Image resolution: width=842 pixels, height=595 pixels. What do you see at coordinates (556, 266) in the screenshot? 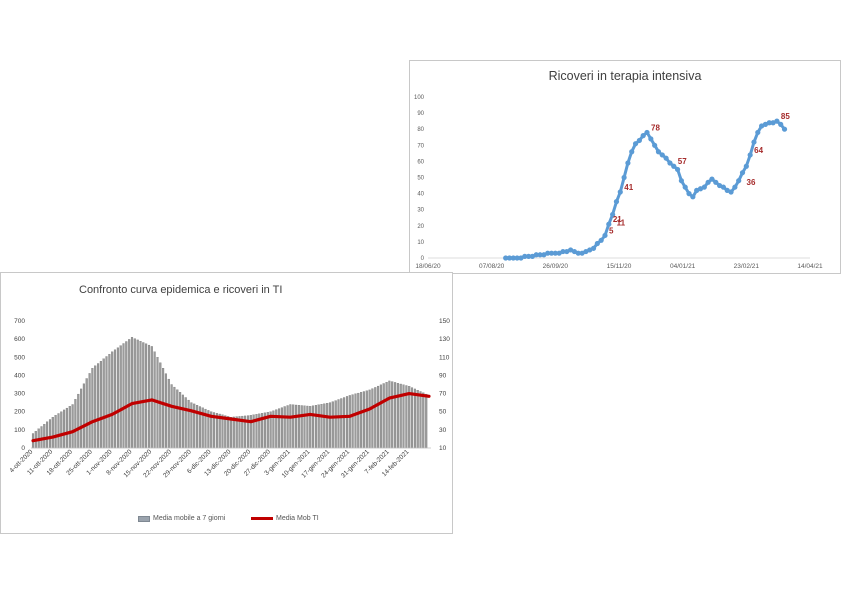
I see `x-tick-label: 26/09/20` at bounding box center [556, 266].